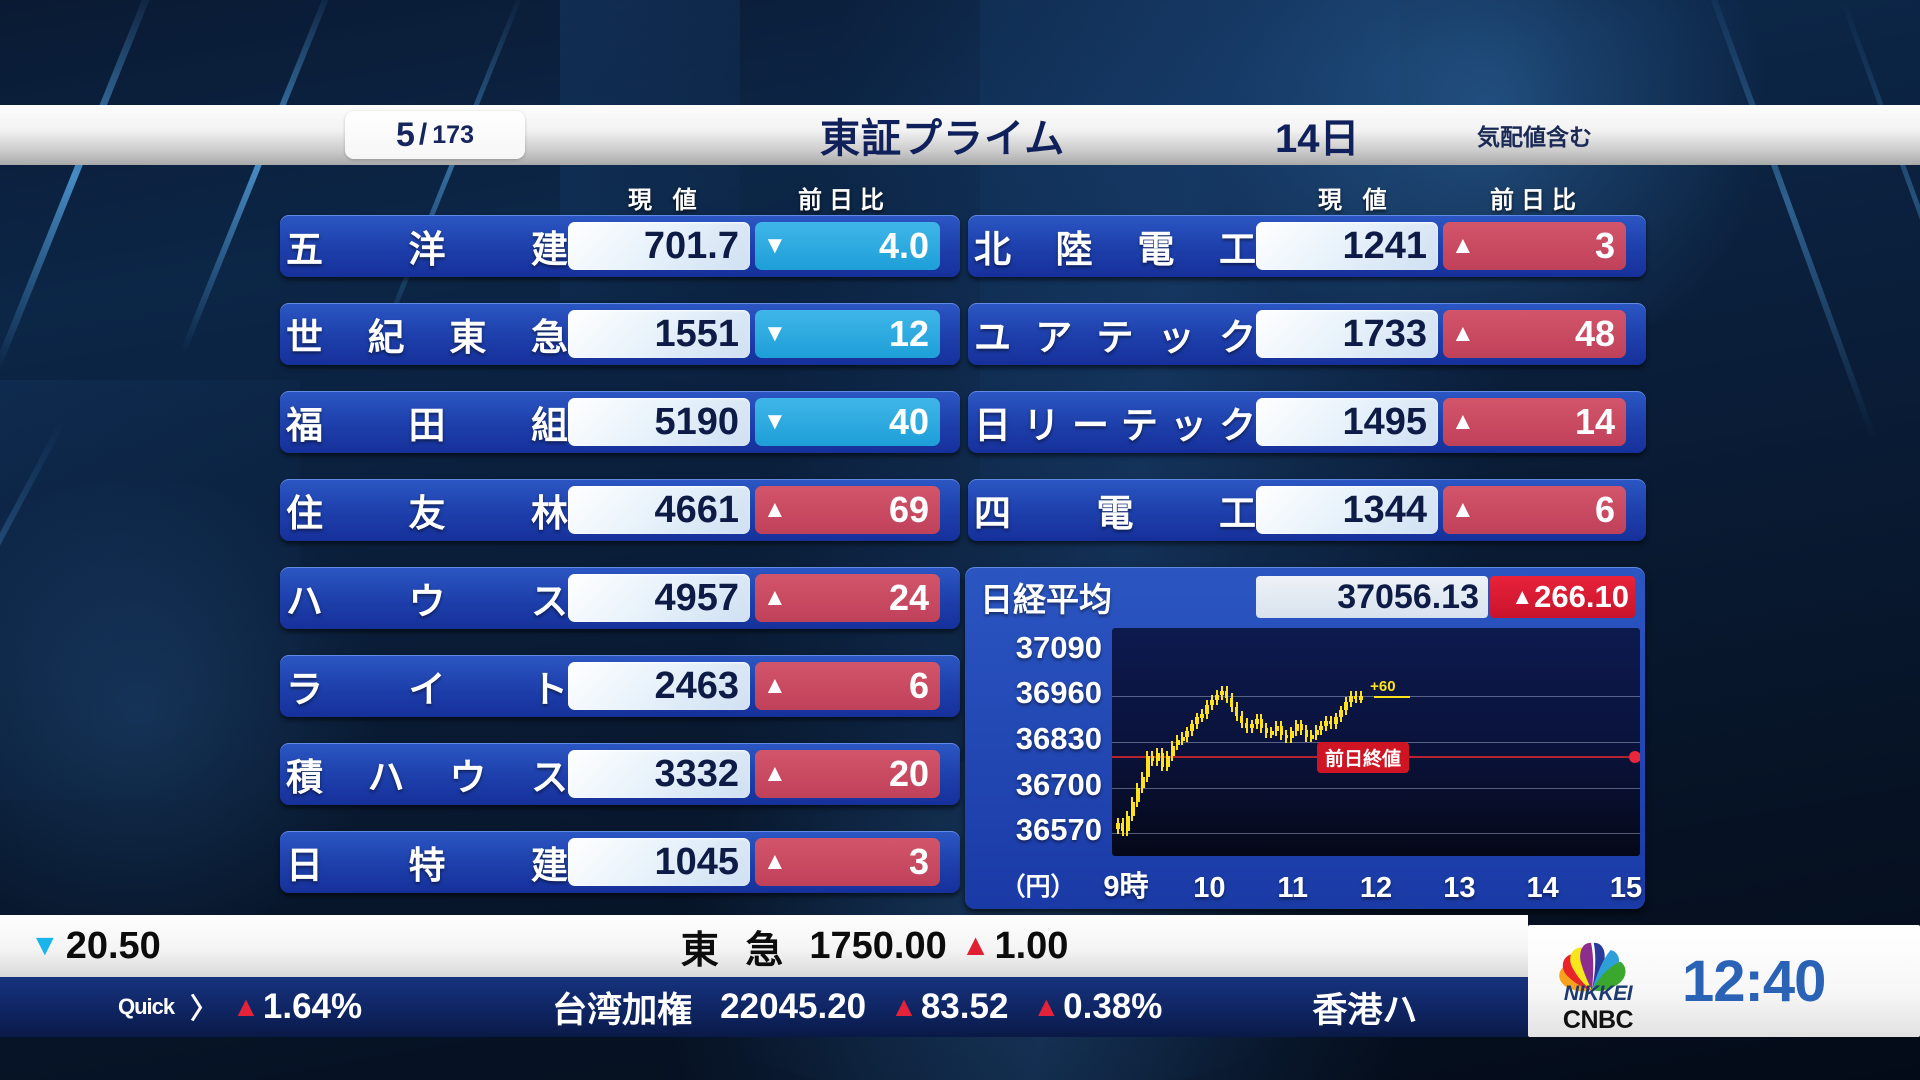  I want to click on page-indicator: 5 / 173, so click(435, 135).